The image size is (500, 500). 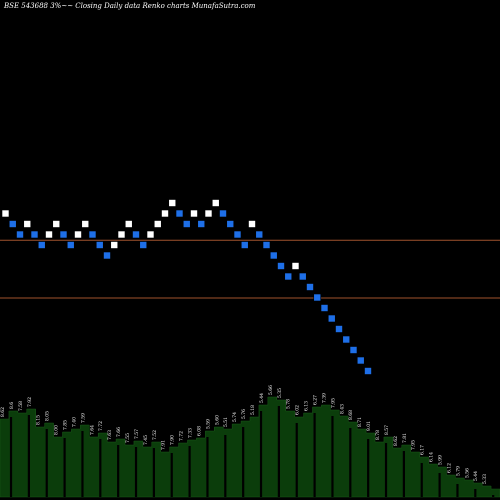 What do you see at coordinates (396, 441) in the screenshot?
I see `volume-label: 8.62` at bounding box center [396, 441].